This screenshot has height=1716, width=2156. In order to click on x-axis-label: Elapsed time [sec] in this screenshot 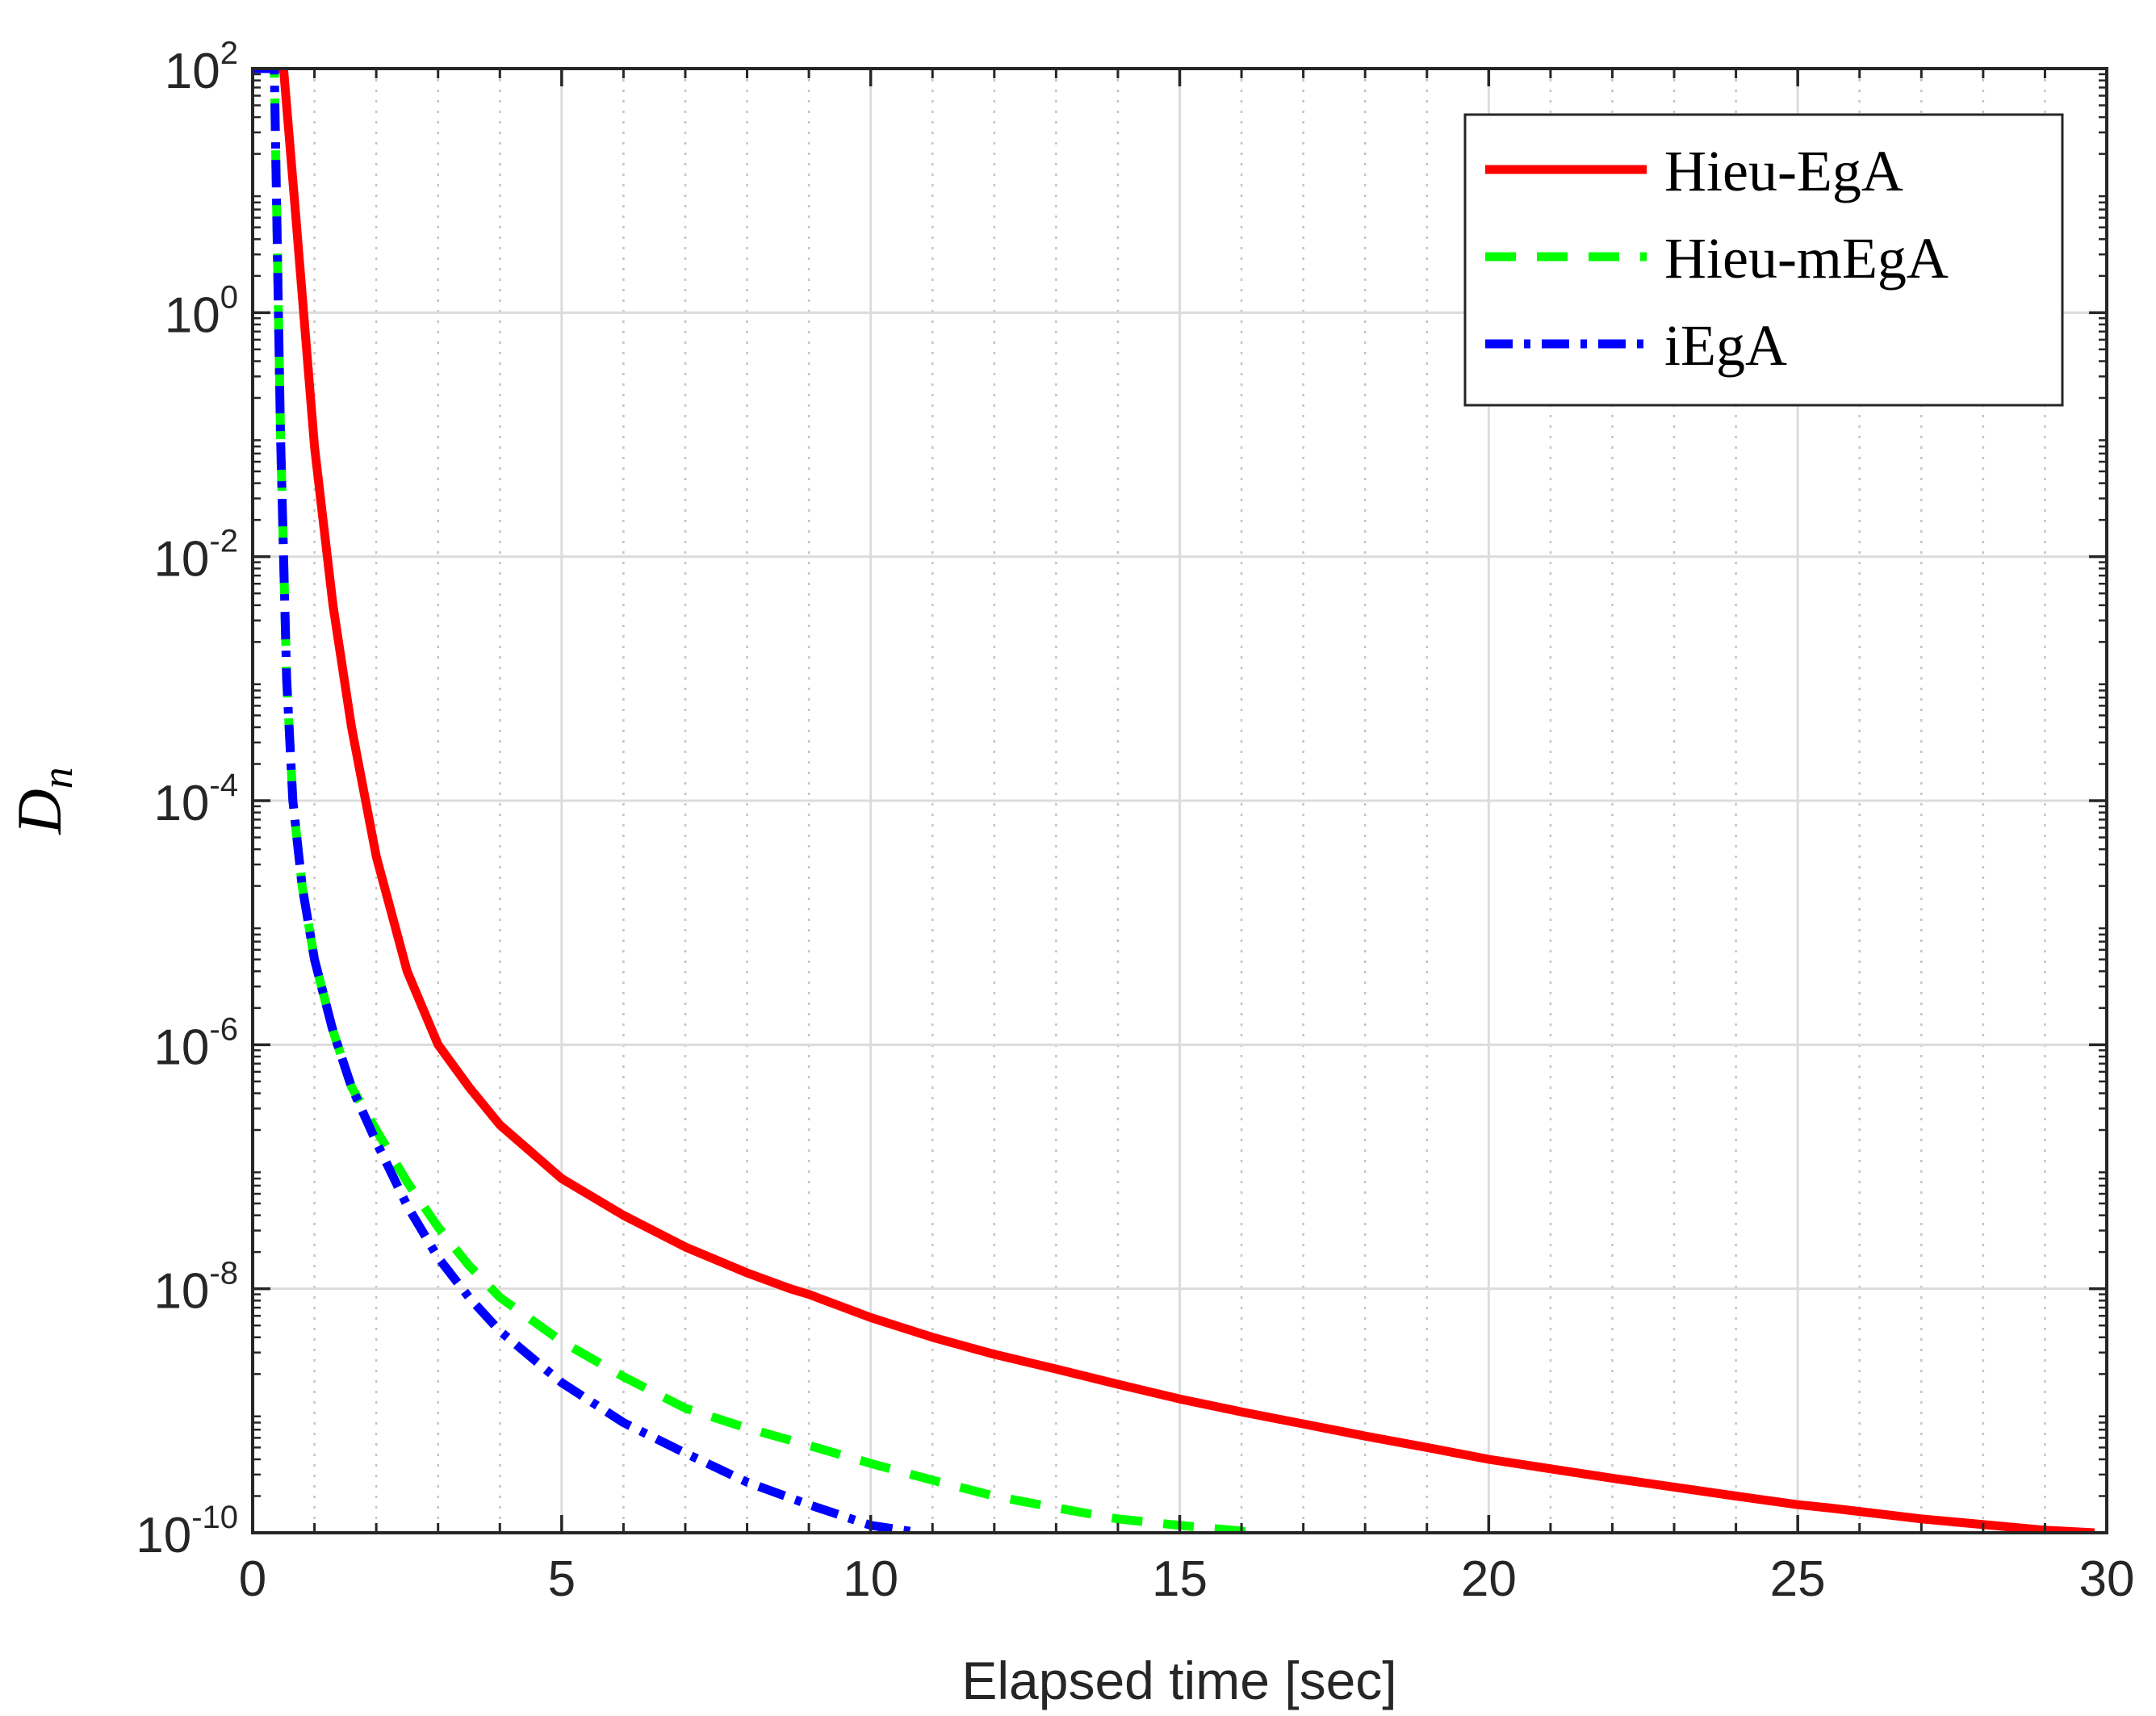, I will do `click(1178, 1680)`.